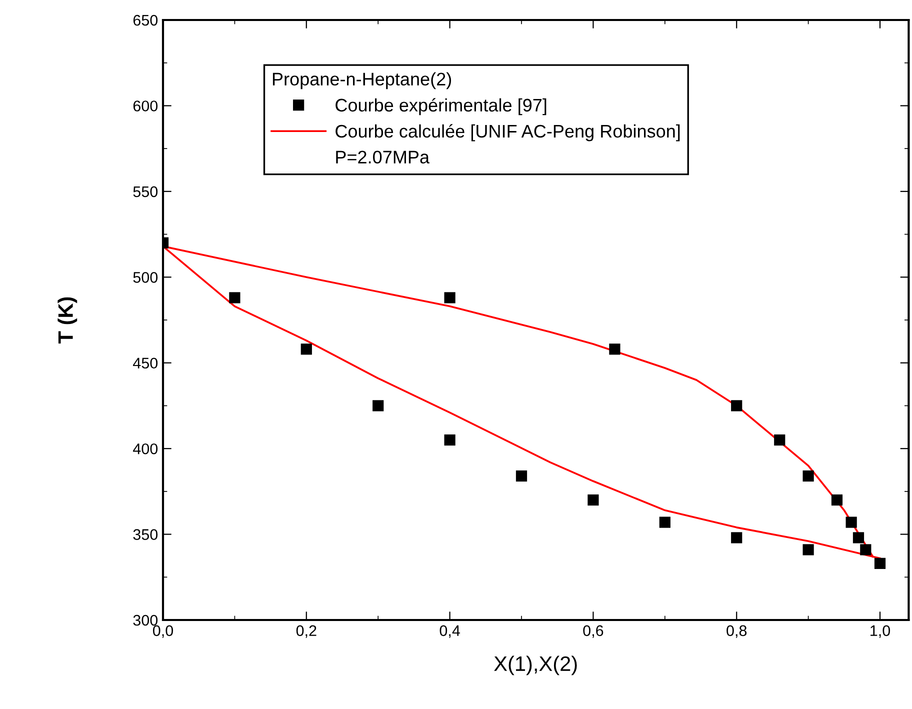 Image resolution: width=912 pixels, height=709 pixels. I want to click on y-tick-label: 450, so click(145, 363).